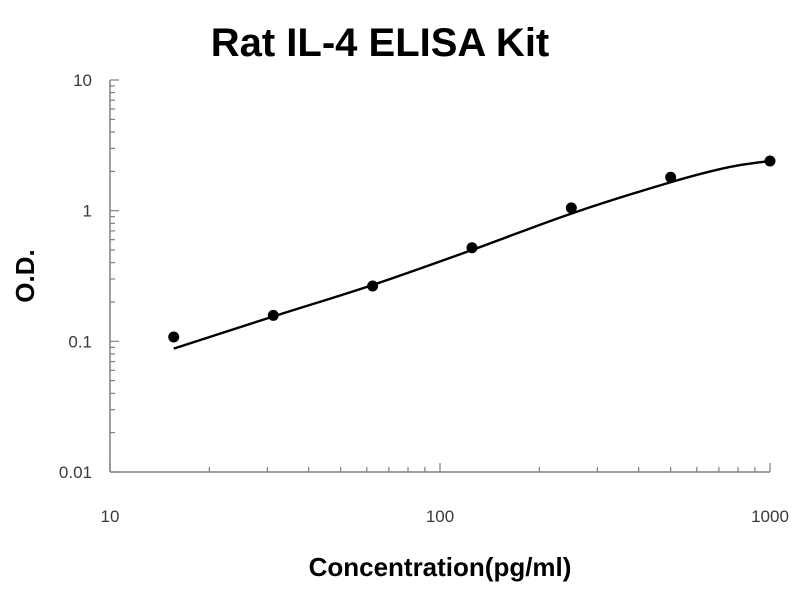  I want to click on y-axis-label: O.D., so click(25, 275).